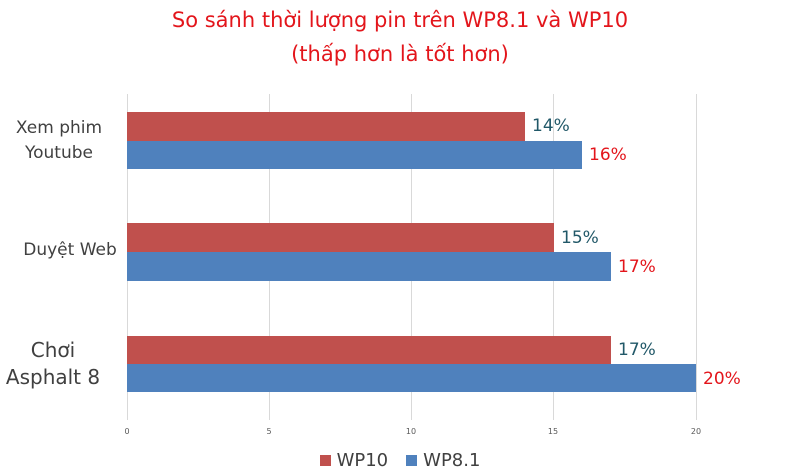 The image size is (800, 472). Describe the element at coordinates (608, 155) in the screenshot. I see `data-label-wp81-youtube: 16%` at that location.